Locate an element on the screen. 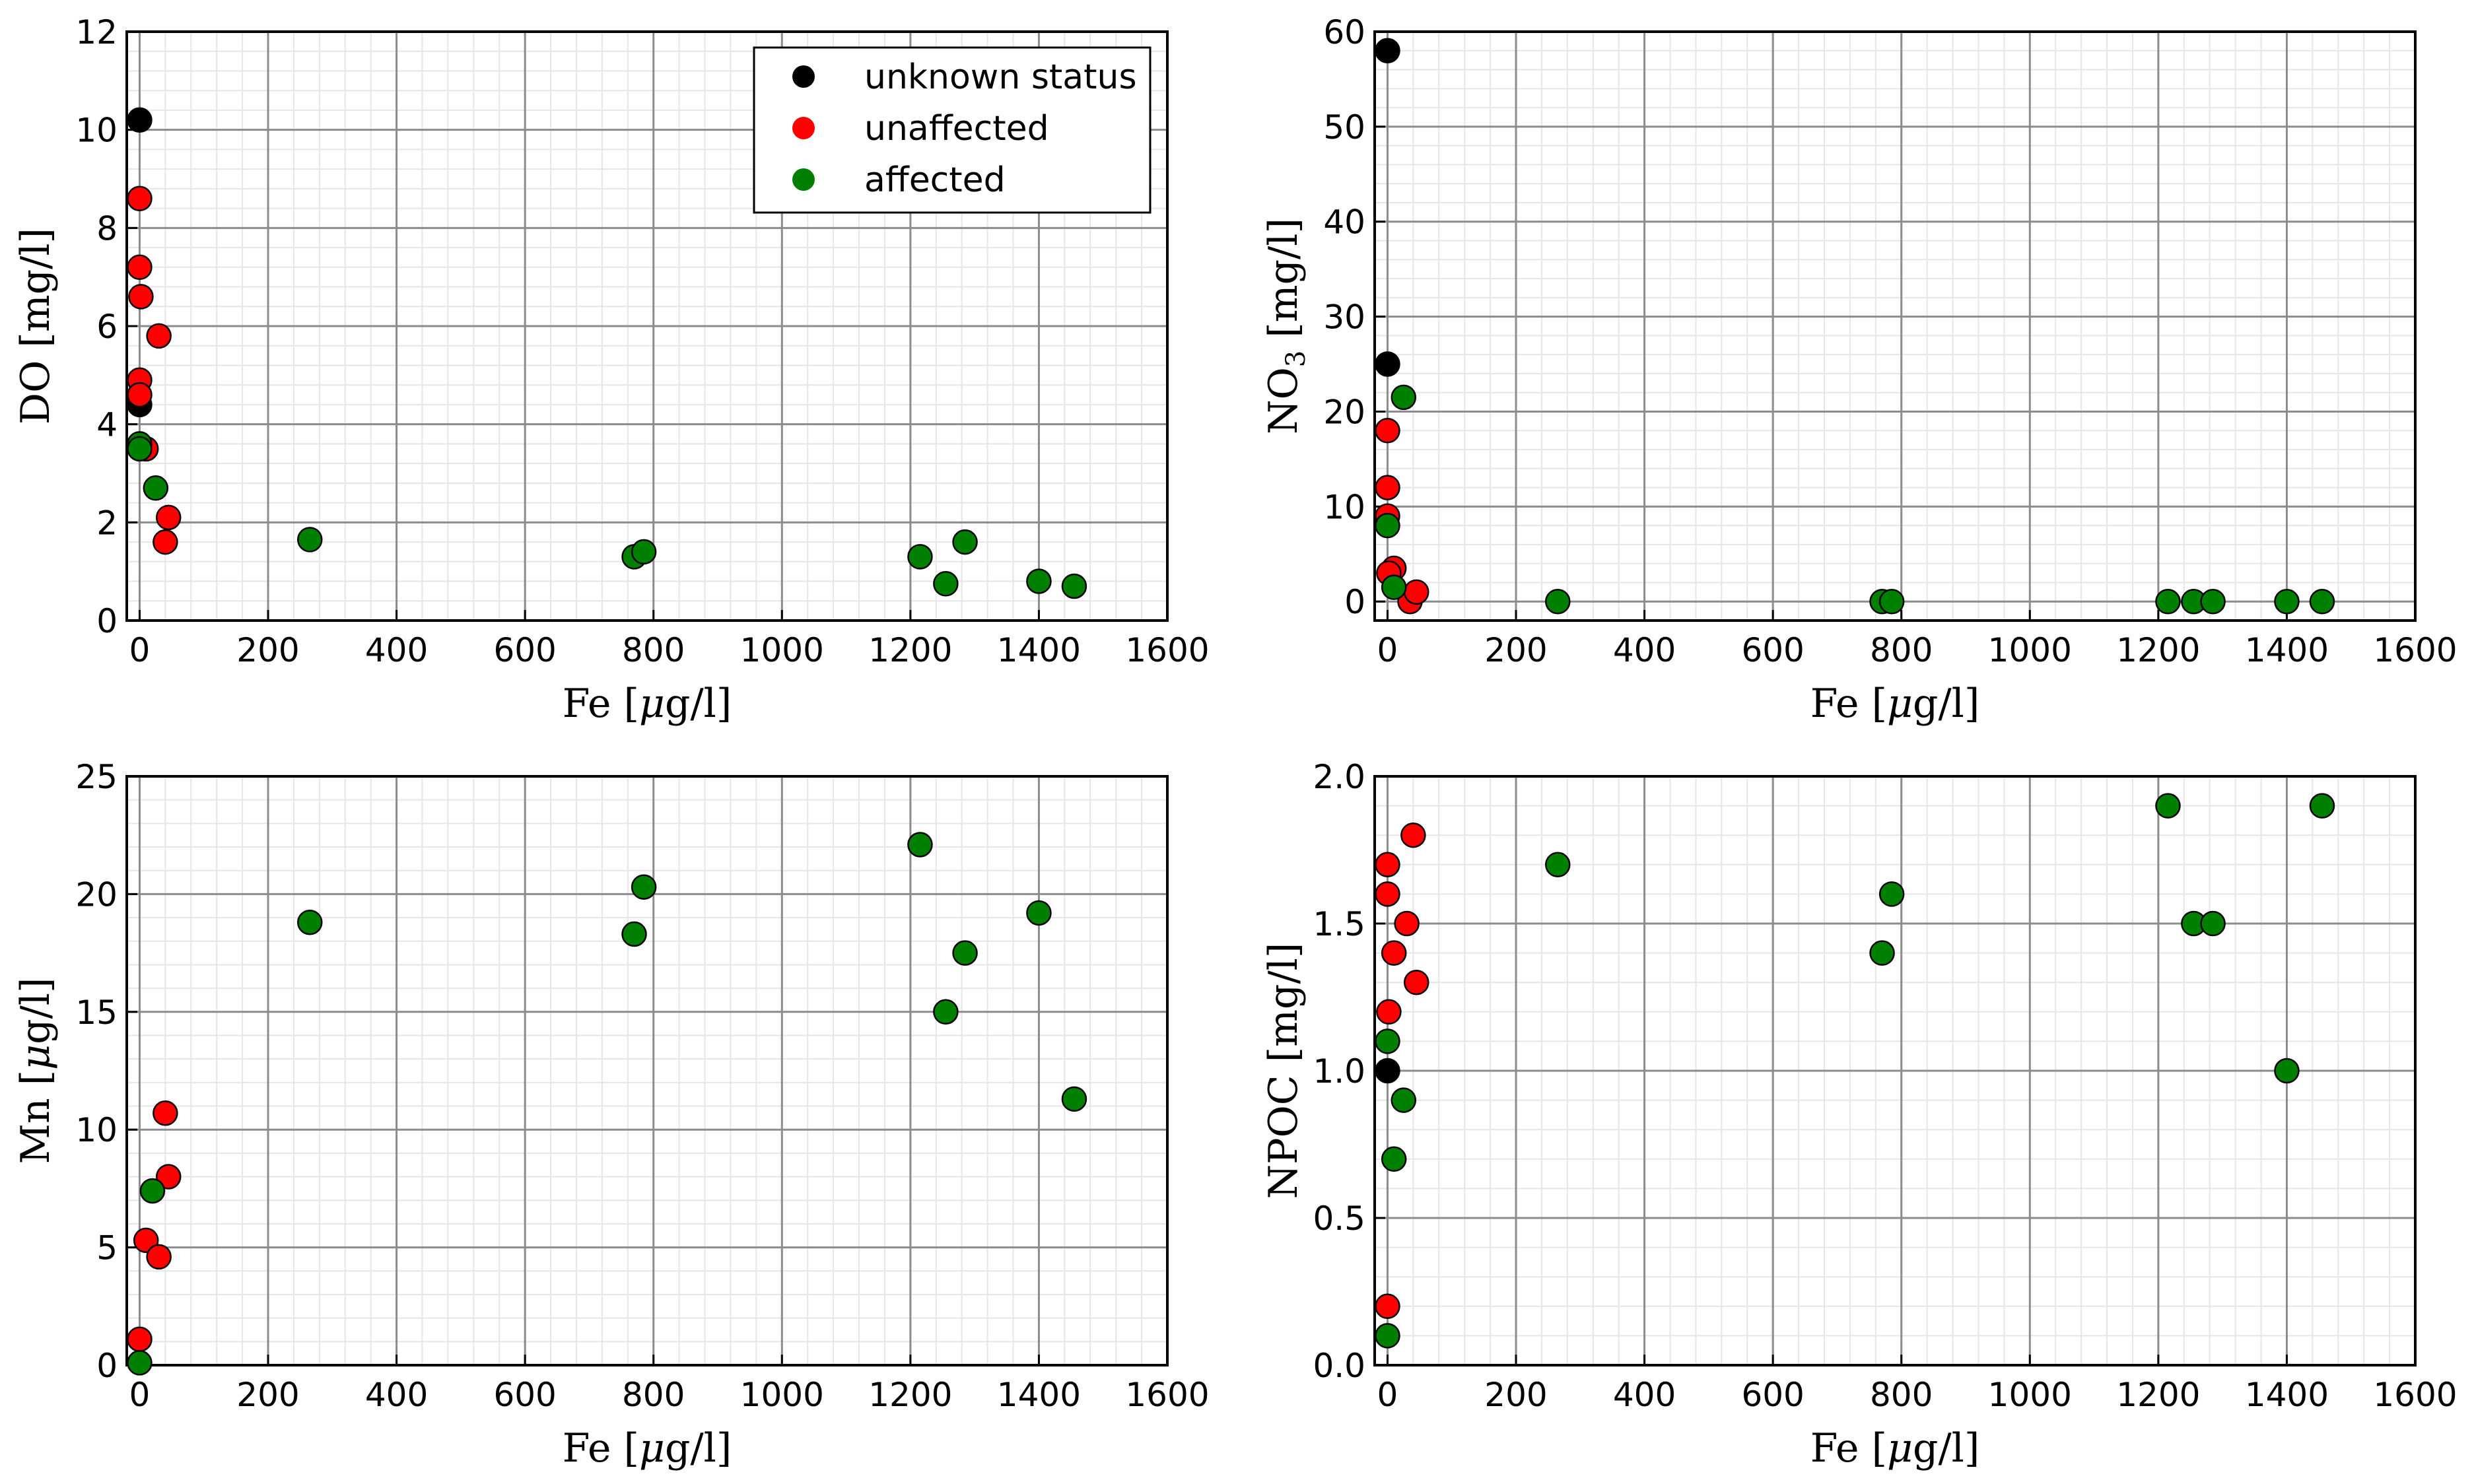 This screenshot has width=2476, height=1484. legend: unknown status unaffected affected is located at coordinates (952, 130).